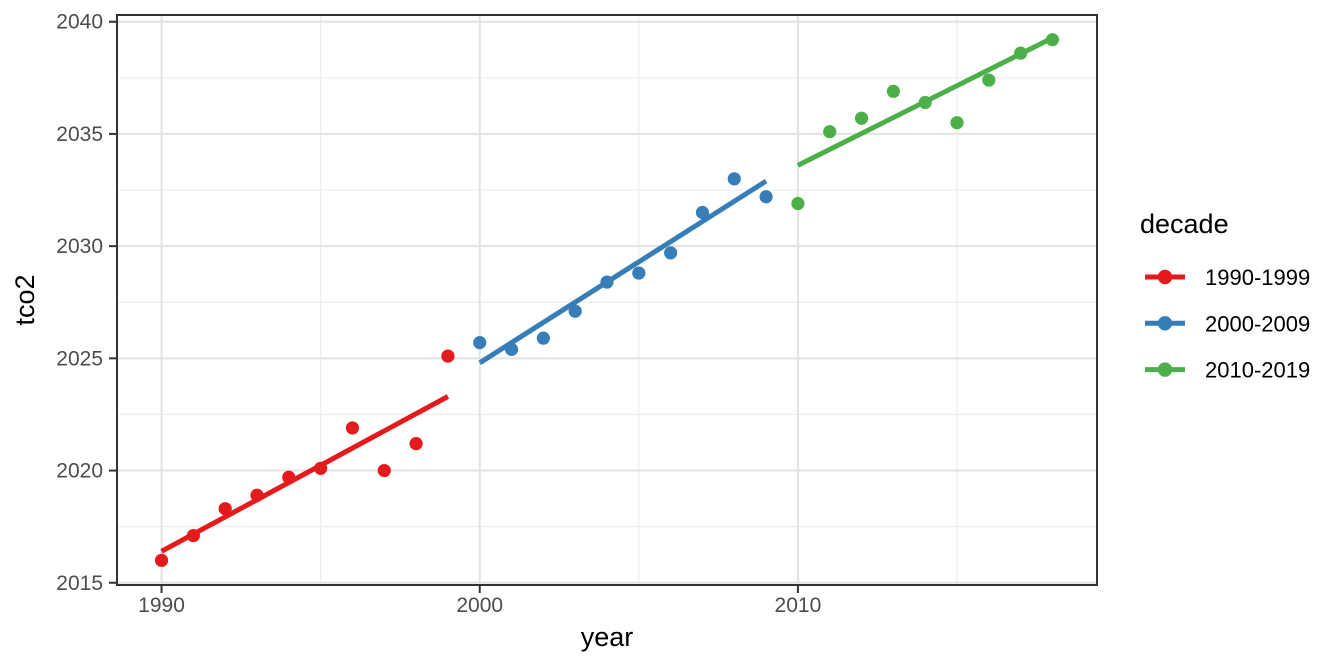 This screenshot has width=1344, height=672. What do you see at coordinates (79, 358) in the screenshot?
I see `y-tick-label: 2025` at bounding box center [79, 358].